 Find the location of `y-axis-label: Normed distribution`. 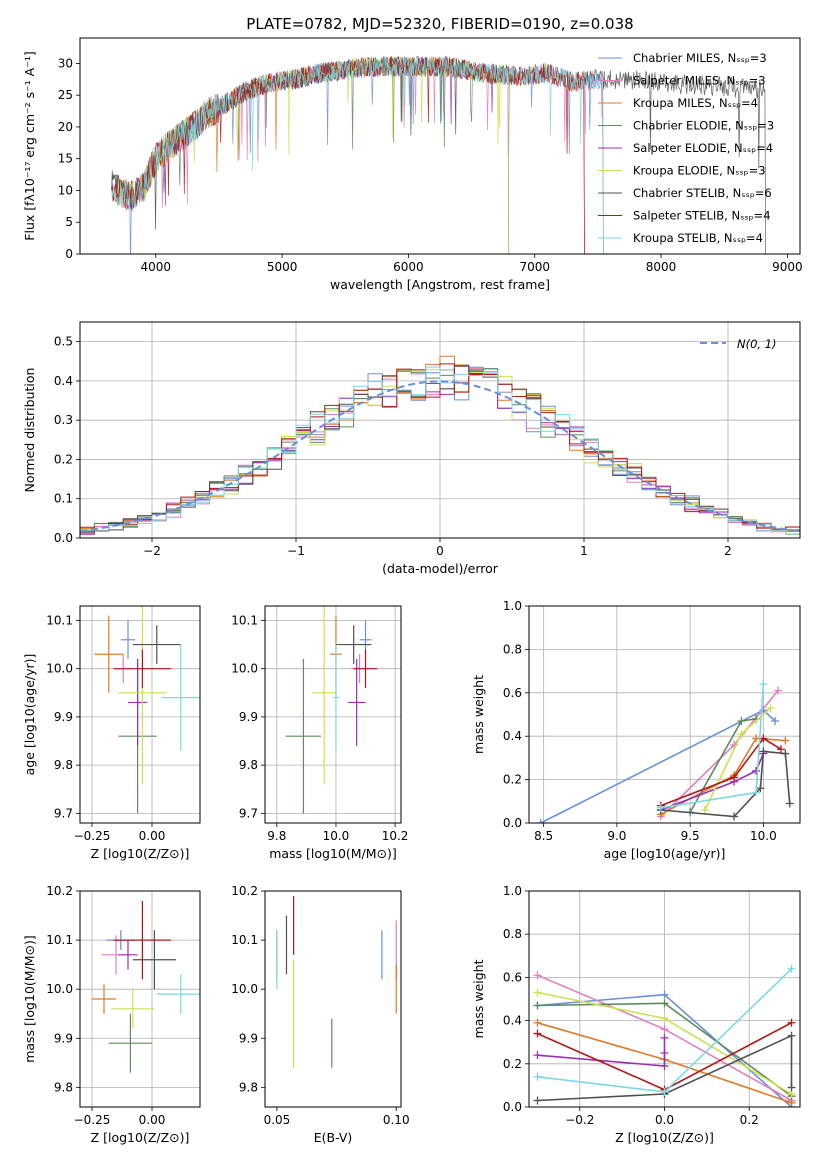

y-axis-label: Normed distribution is located at coordinates (29, 430).